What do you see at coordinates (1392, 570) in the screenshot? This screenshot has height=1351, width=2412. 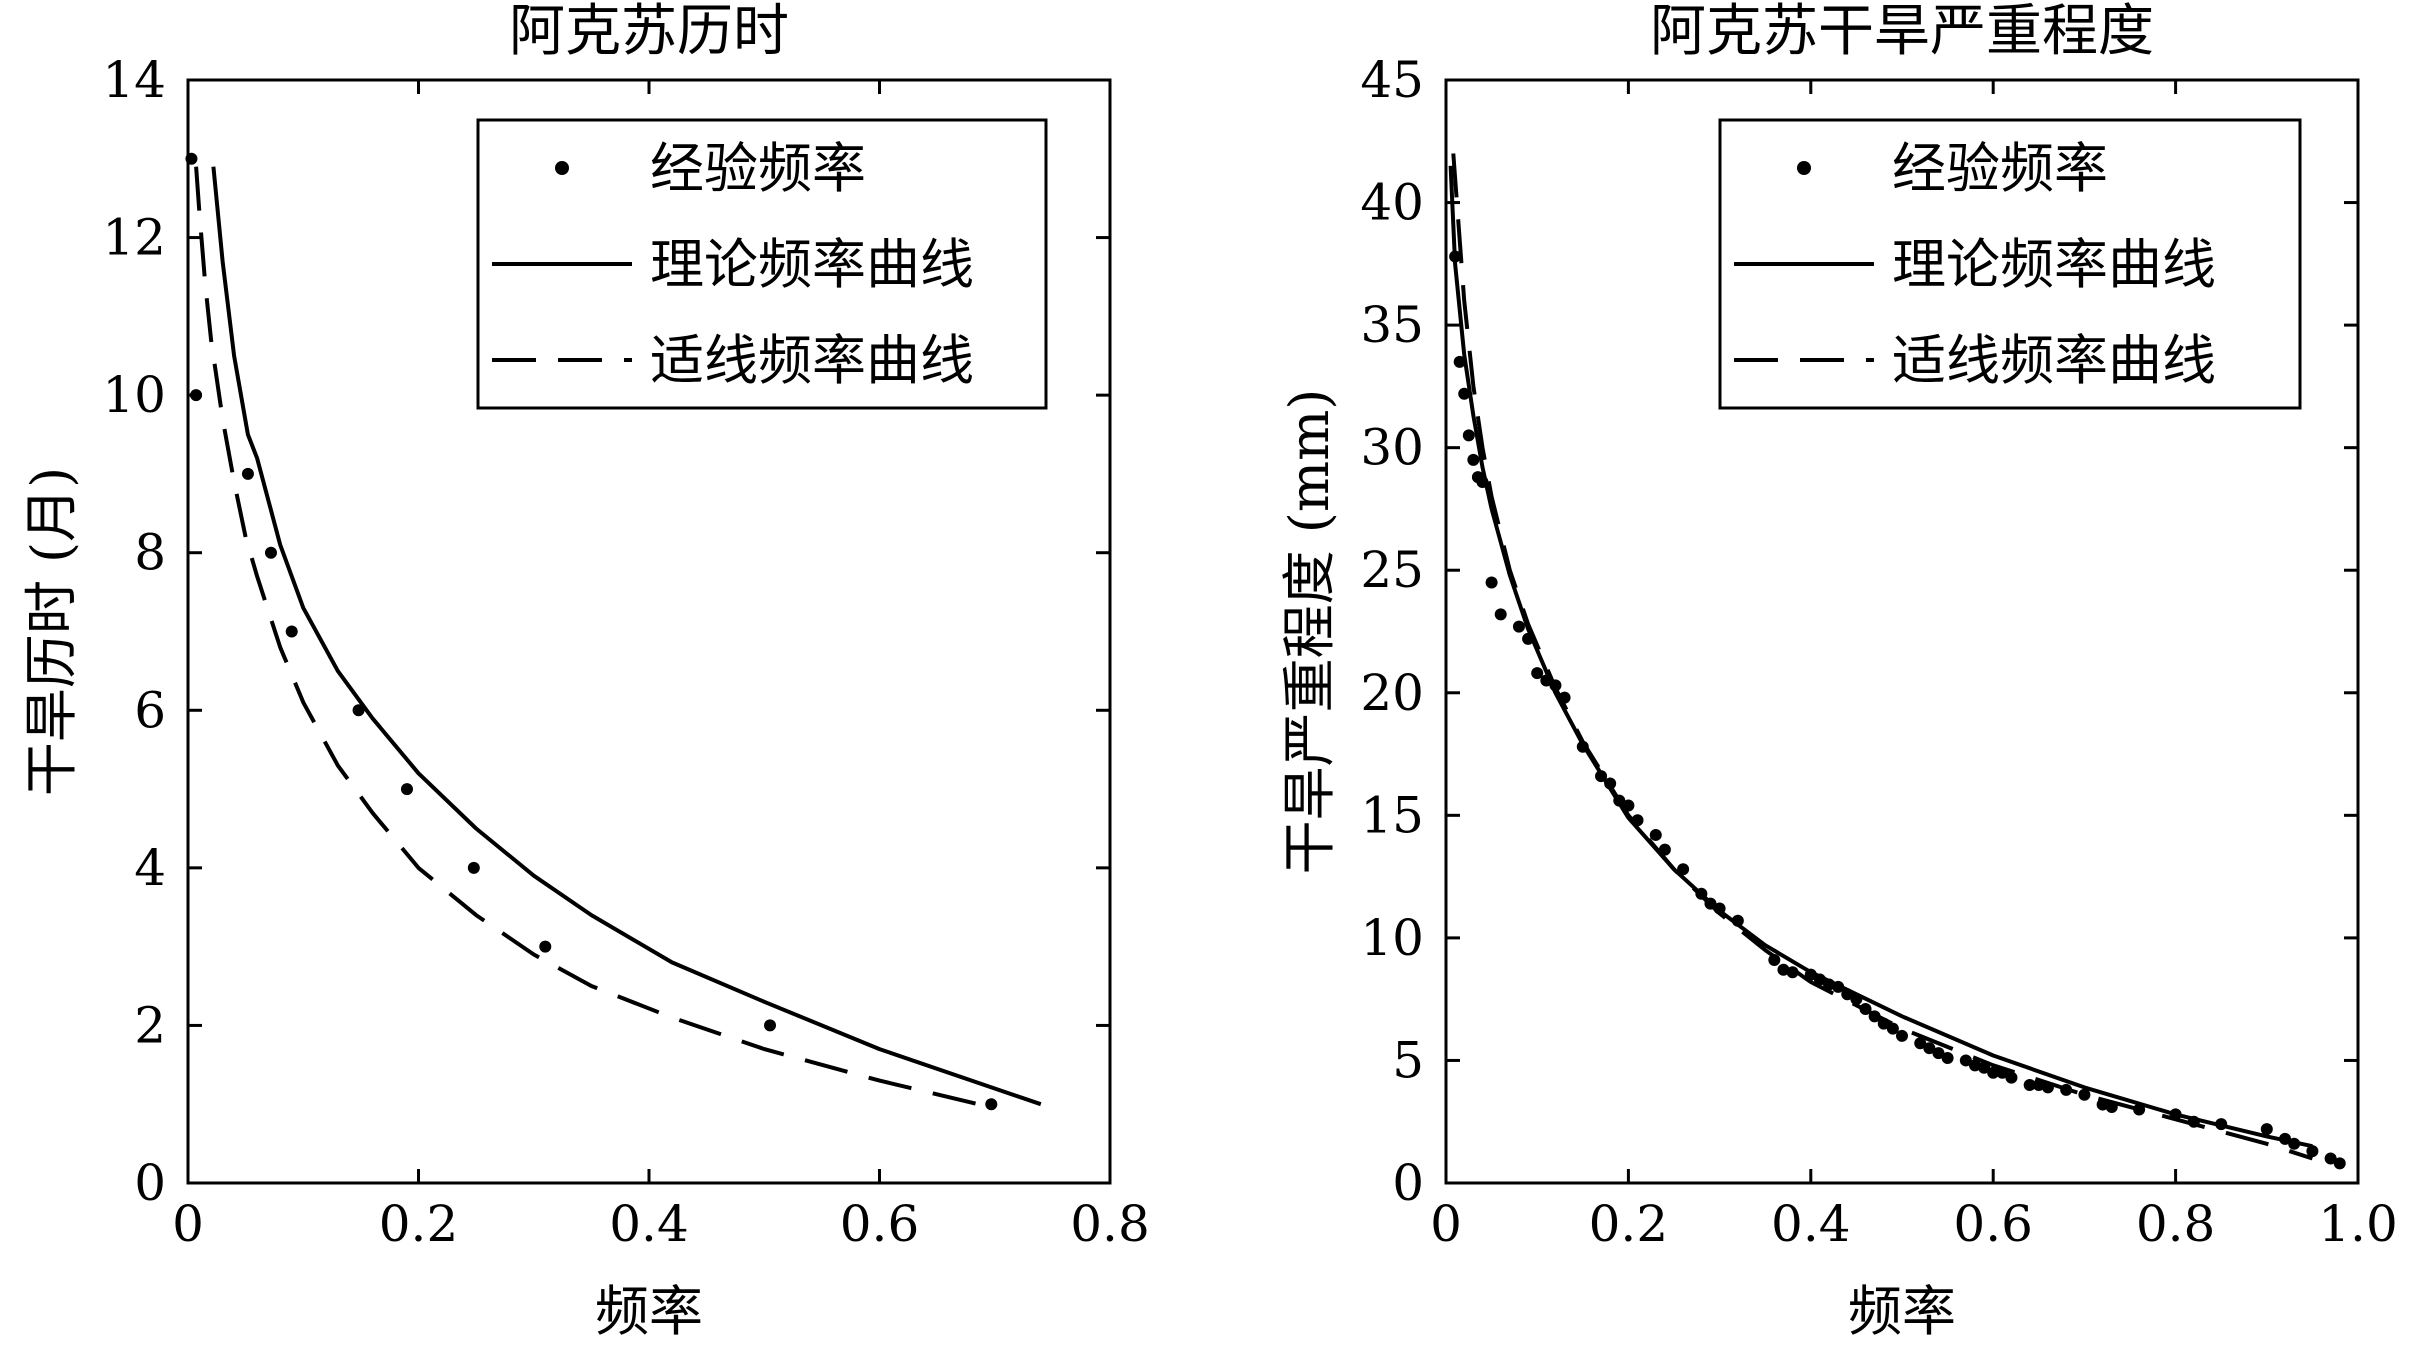 I see `y-tick-label: 25` at bounding box center [1392, 570].